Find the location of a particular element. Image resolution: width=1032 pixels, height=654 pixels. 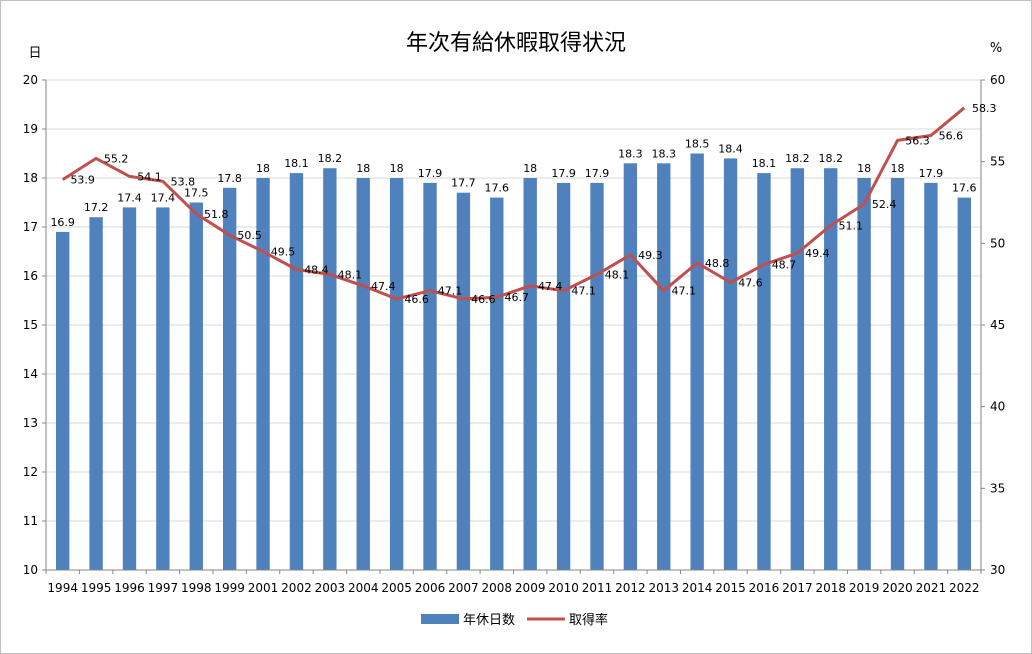

left-tick-label: 16 is located at coordinates (30, 276).